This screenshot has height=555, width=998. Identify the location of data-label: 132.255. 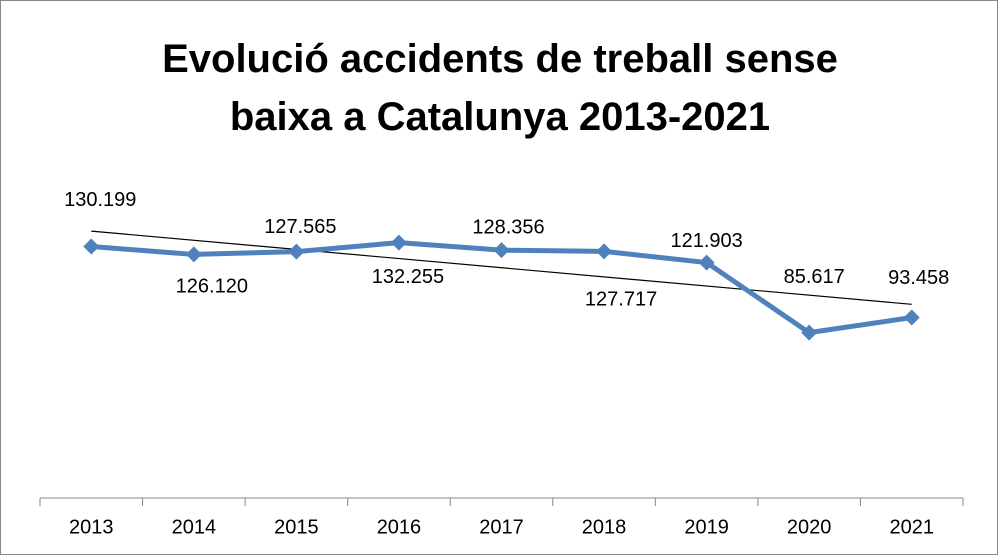
(408, 277).